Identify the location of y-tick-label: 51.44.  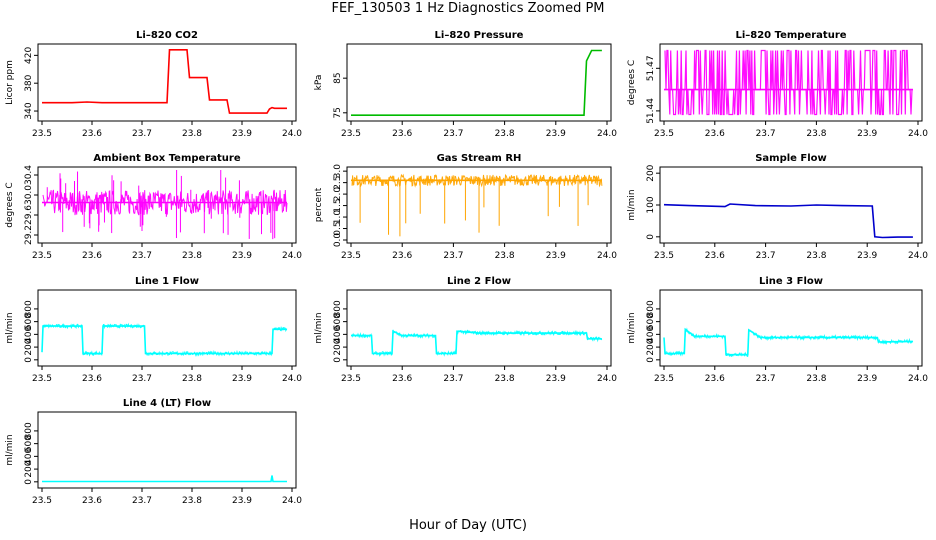
(651, 111).